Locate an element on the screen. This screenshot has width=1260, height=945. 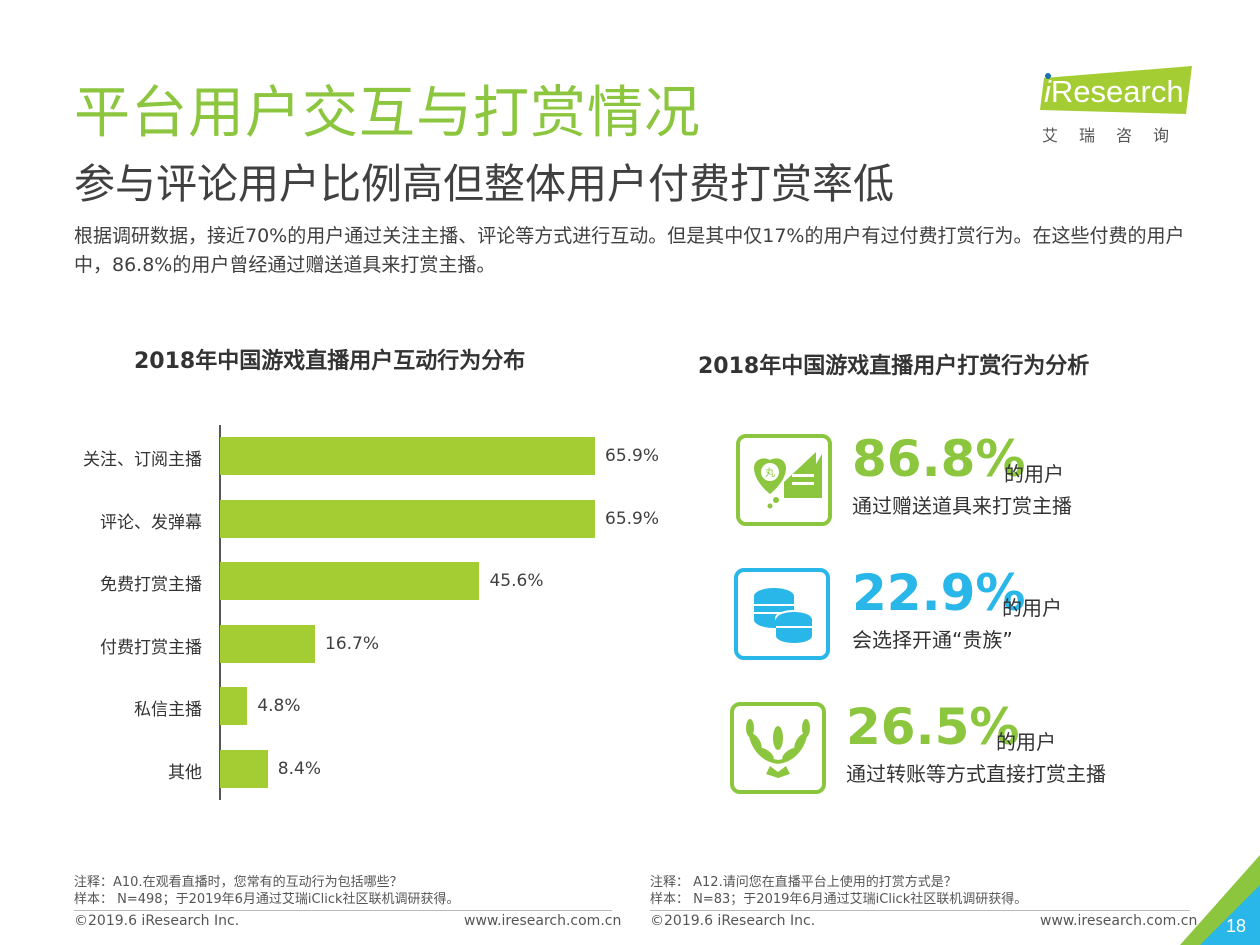
bar-category-label: 关注、订阅主播 is located at coordinates (142, 460).